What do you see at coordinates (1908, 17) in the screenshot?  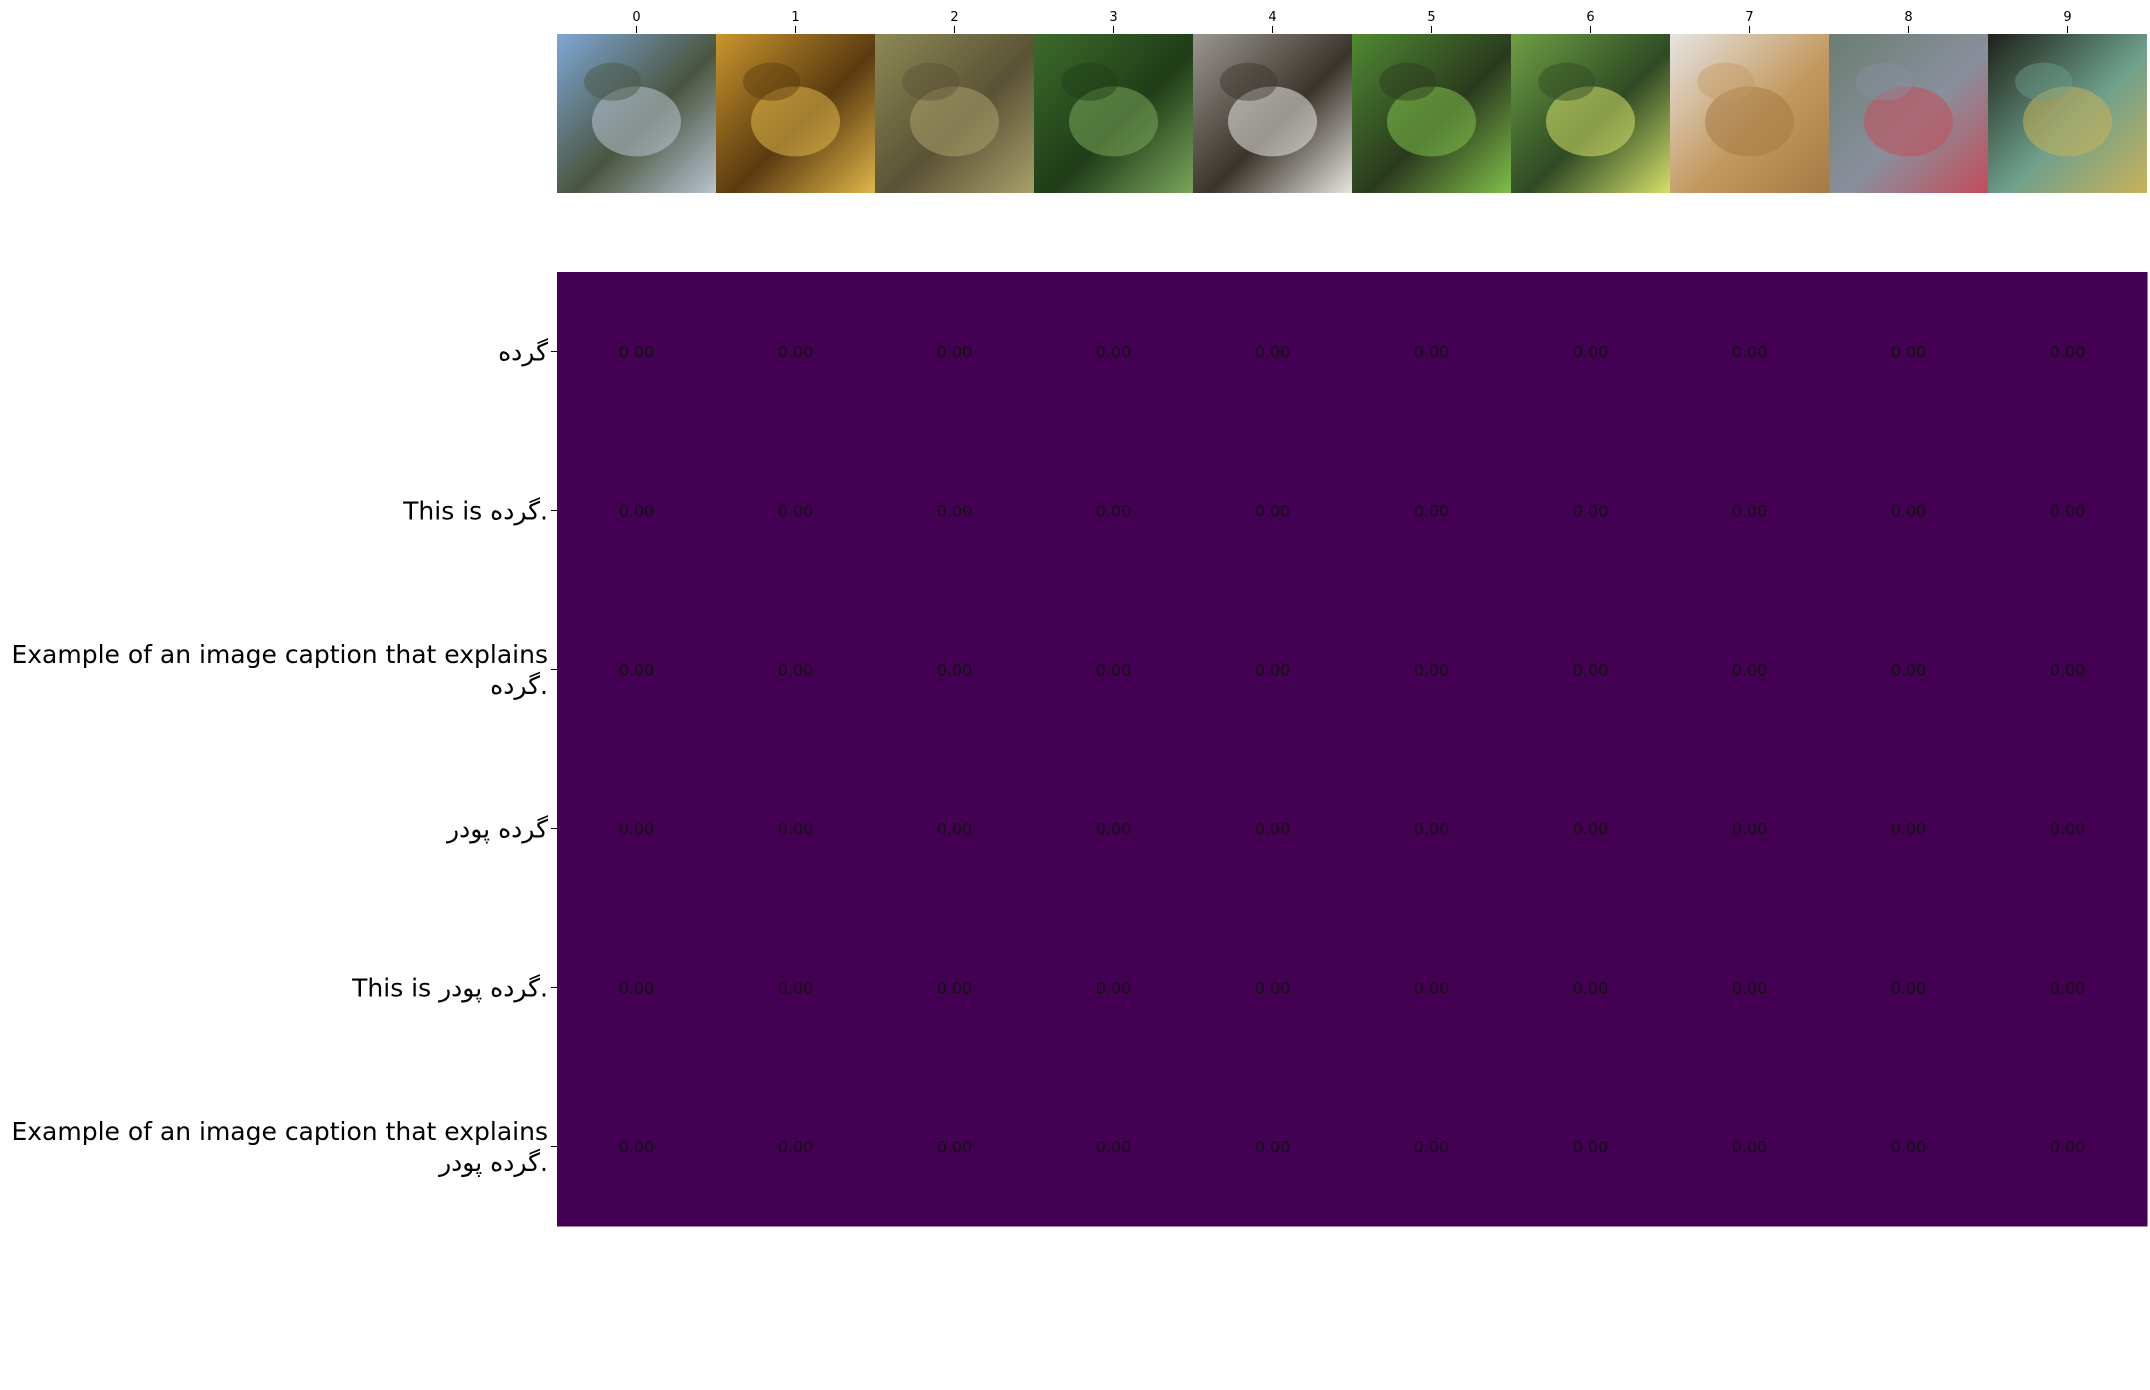 I see `column-label: 8` at bounding box center [1908, 17].